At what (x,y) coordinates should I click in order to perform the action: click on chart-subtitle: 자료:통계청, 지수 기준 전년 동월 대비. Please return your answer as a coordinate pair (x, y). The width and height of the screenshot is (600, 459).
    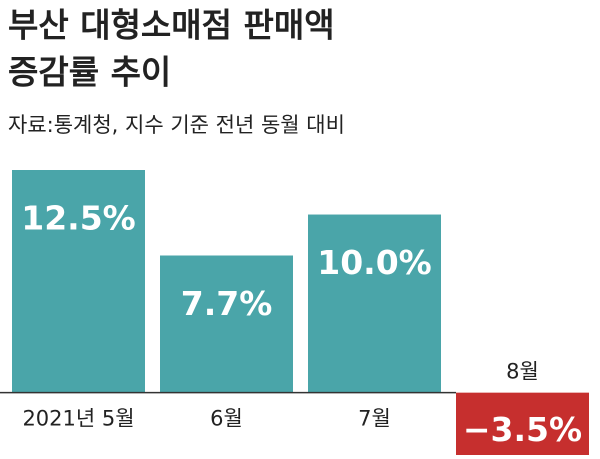
    Looking at the image, I should click on (176, 125).